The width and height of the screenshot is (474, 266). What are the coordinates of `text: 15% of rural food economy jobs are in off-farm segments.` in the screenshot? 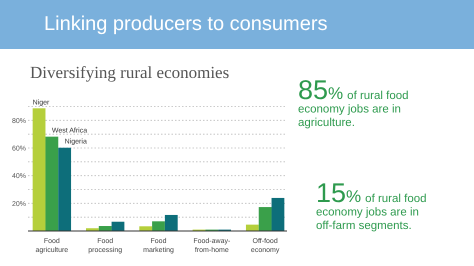 It's located at (371, 205).